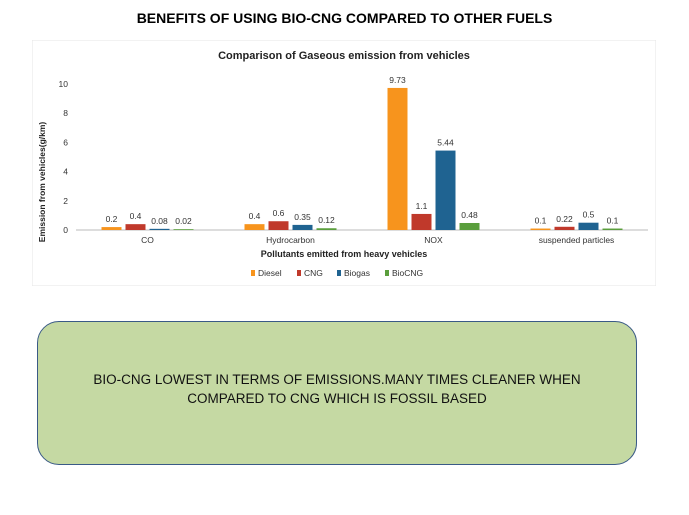  I want to click on bar-value-label: 0.22, so click(564, 219).